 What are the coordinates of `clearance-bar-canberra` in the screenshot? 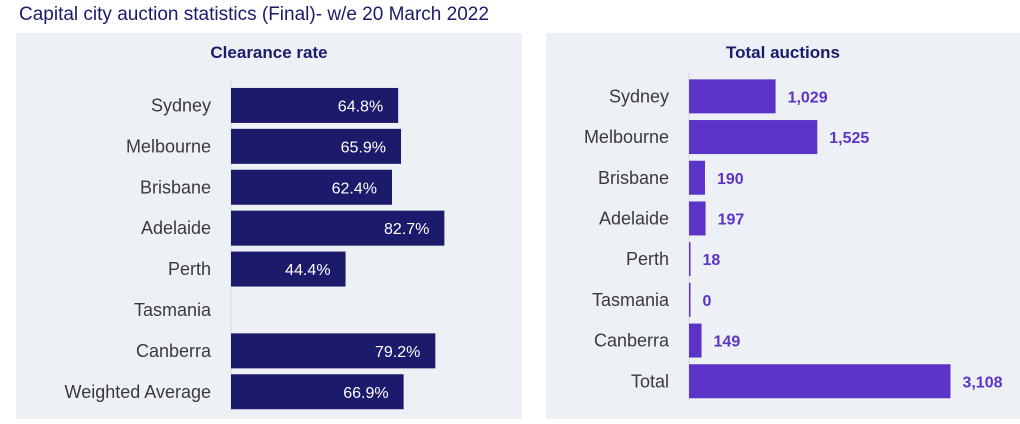 It's located at (333, 351).